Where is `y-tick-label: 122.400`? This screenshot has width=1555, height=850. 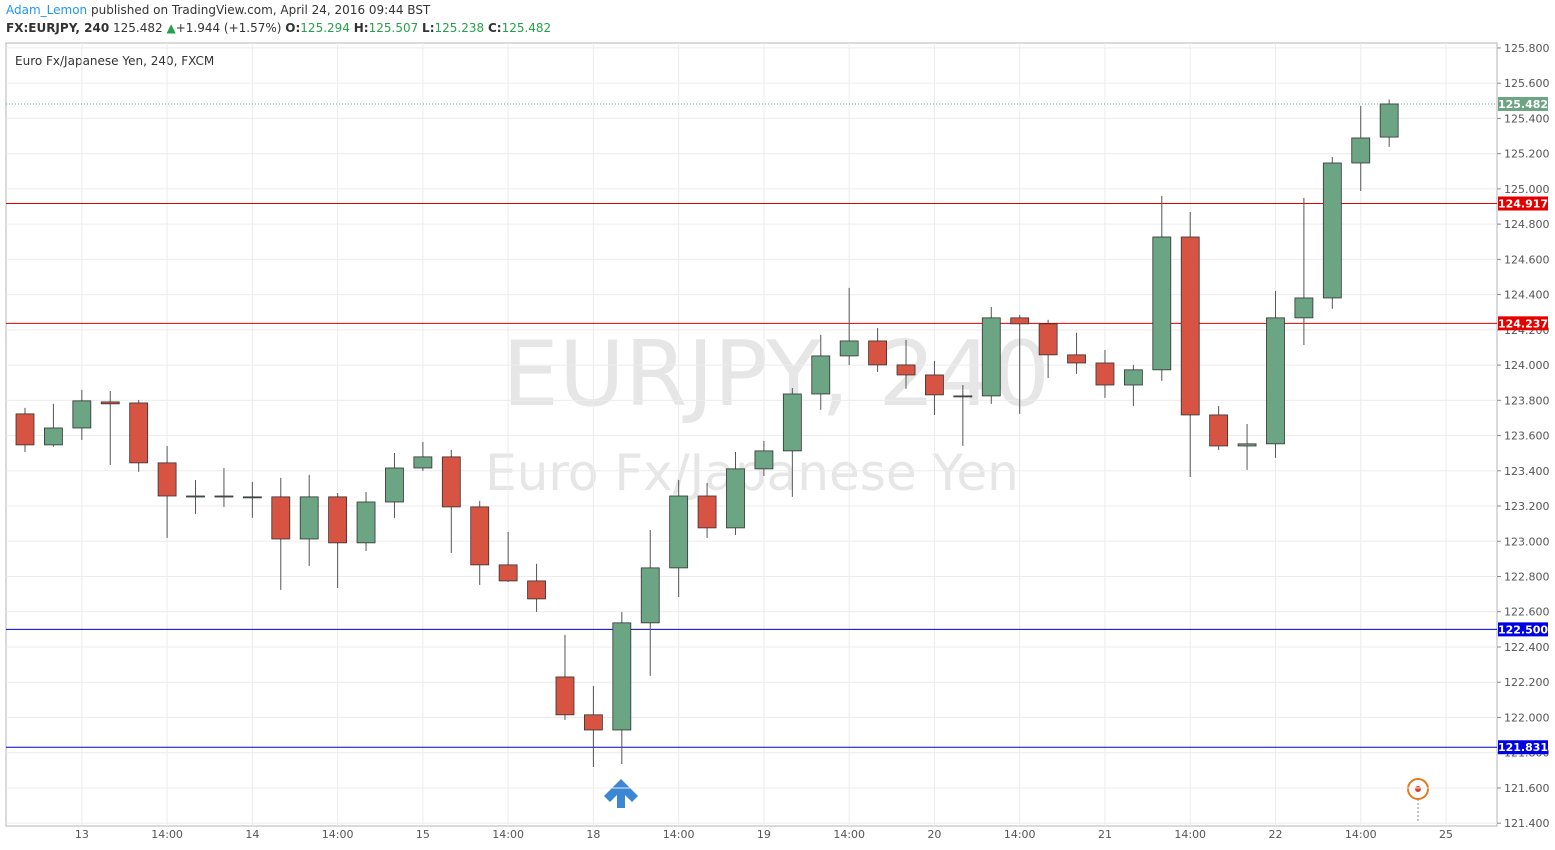
y-tick-label: 122.400 is located at coordinates (1527, 647).